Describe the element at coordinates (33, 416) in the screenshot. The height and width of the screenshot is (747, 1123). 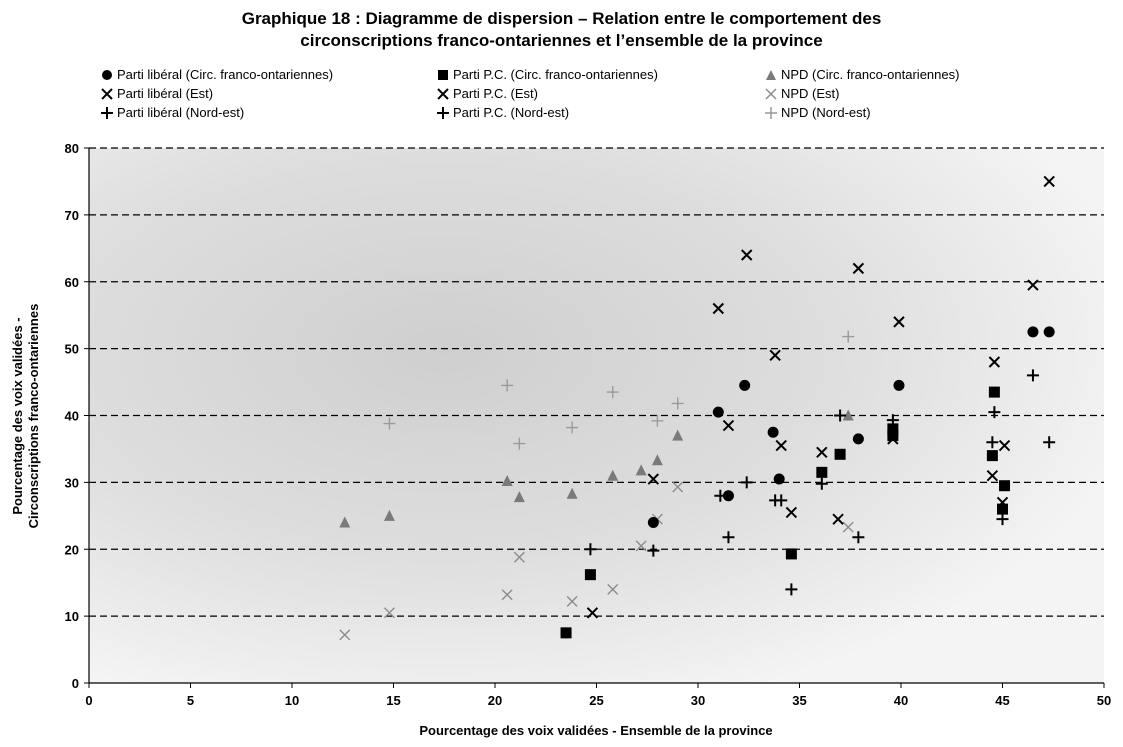
I see `y-axis-label-line-2: Circonscriptions franco-ontariennes` at that location.